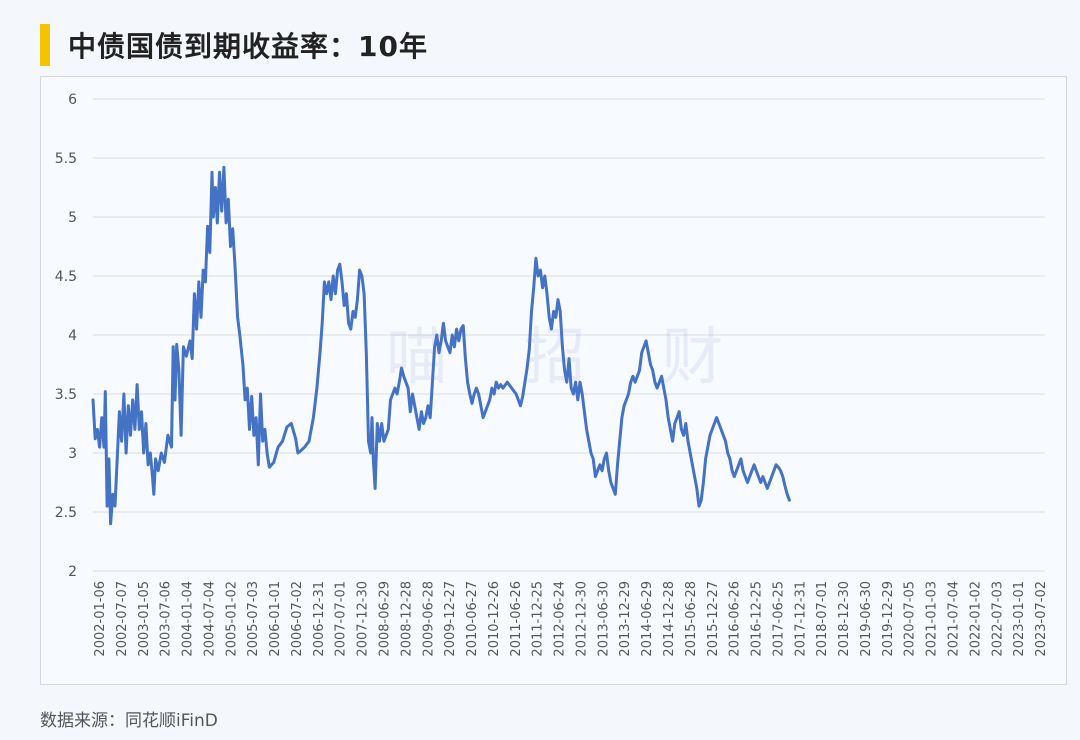 The width and height of the screenshot is (1080, 740). Describe the element at coordinates (428, 619) in the screenshot. I see `x-tick-label: 2009-06-28` at that location.